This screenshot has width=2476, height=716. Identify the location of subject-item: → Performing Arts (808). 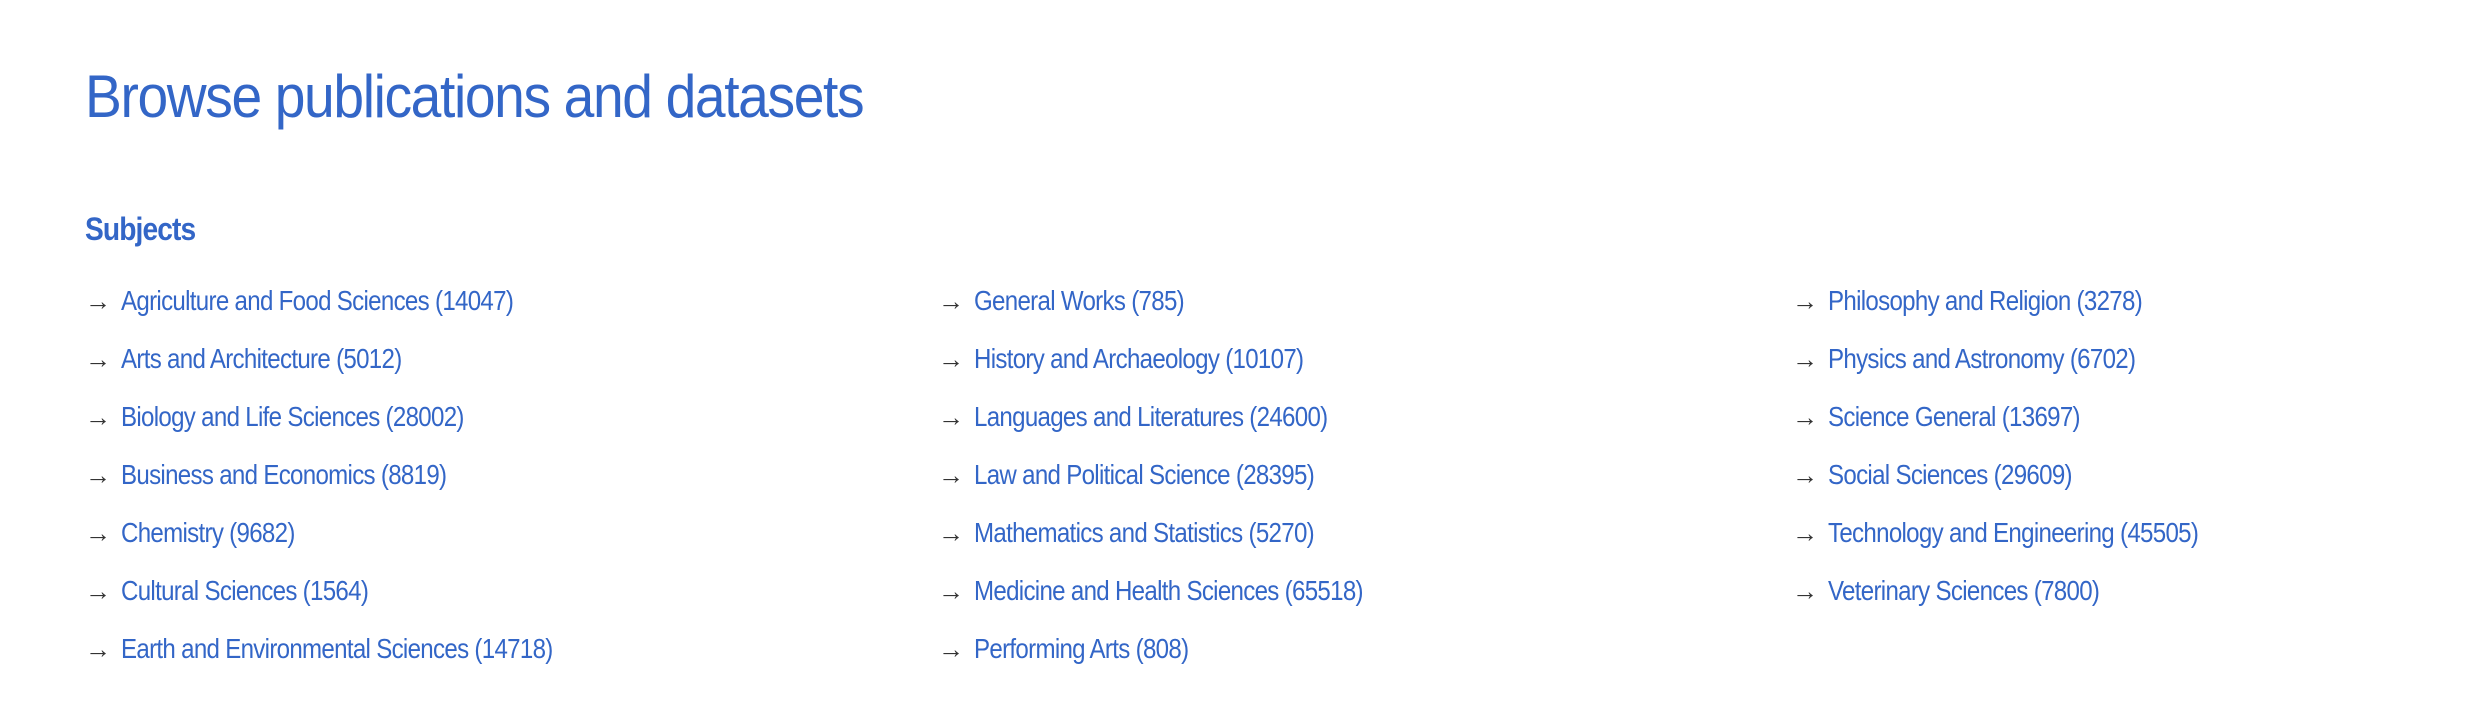
(1182, 649).